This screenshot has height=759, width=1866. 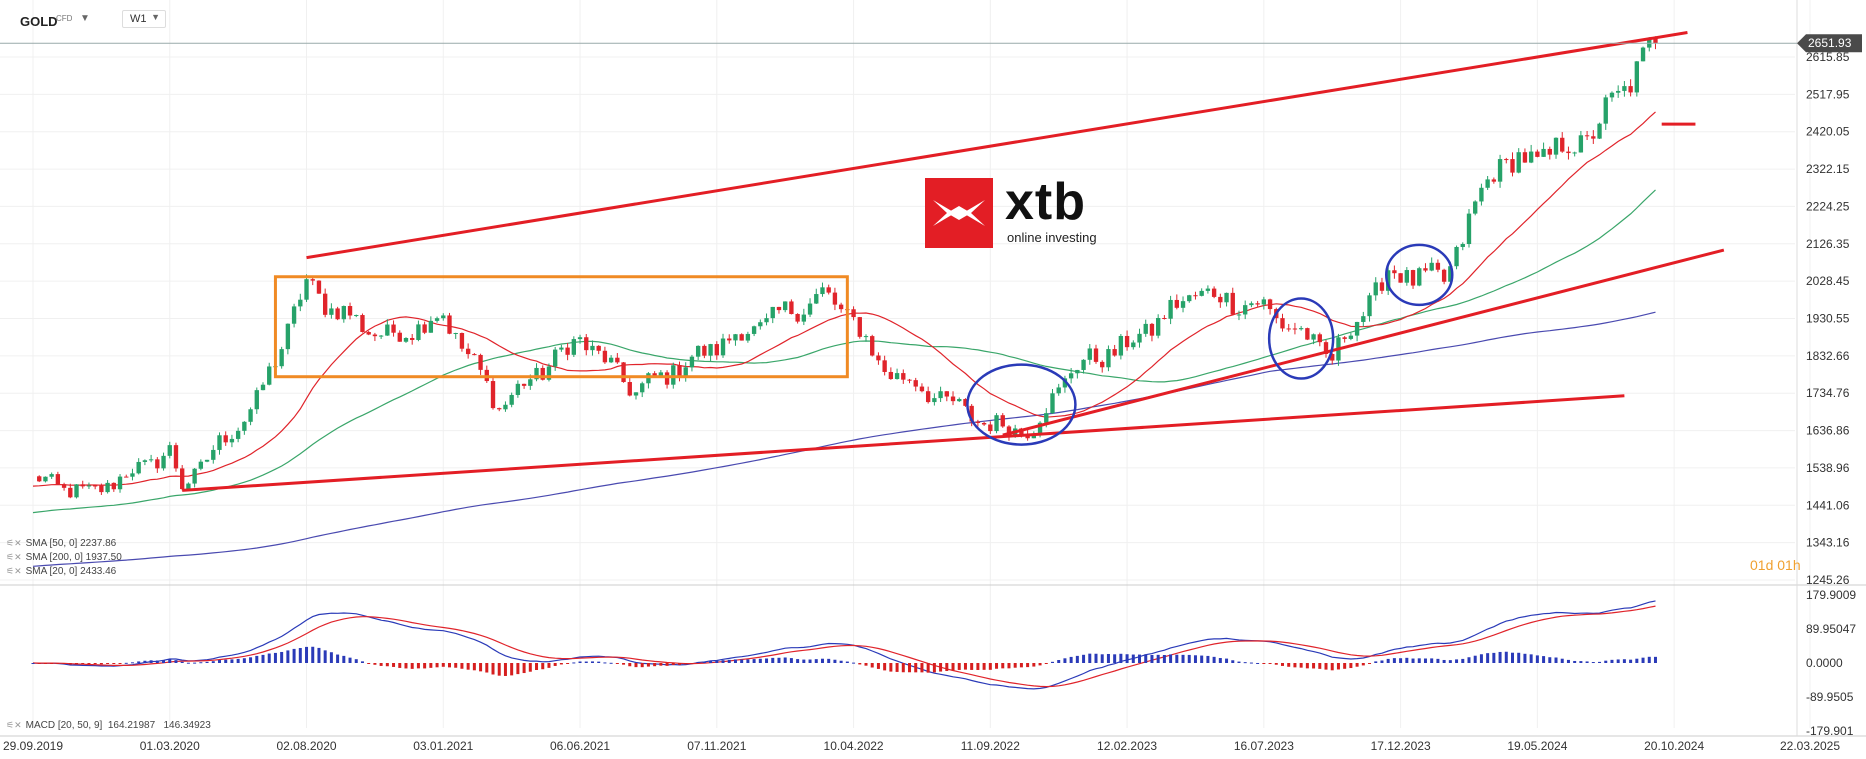 I want to click on symbol-name: GOLD, so click(x=39, y=21).